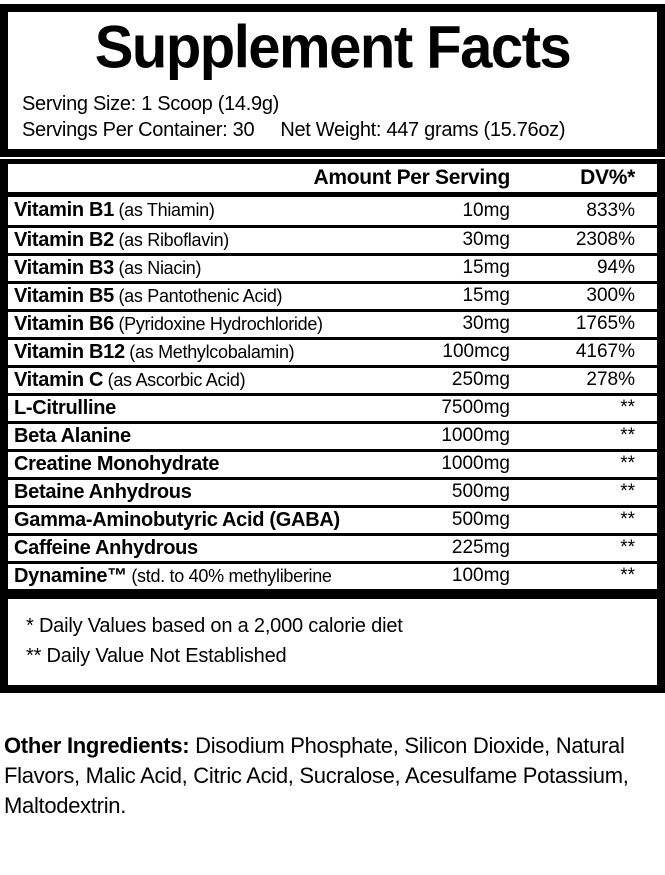  I want to click on ingredient-name: Betaine Anhydrous, so click(103, 491).